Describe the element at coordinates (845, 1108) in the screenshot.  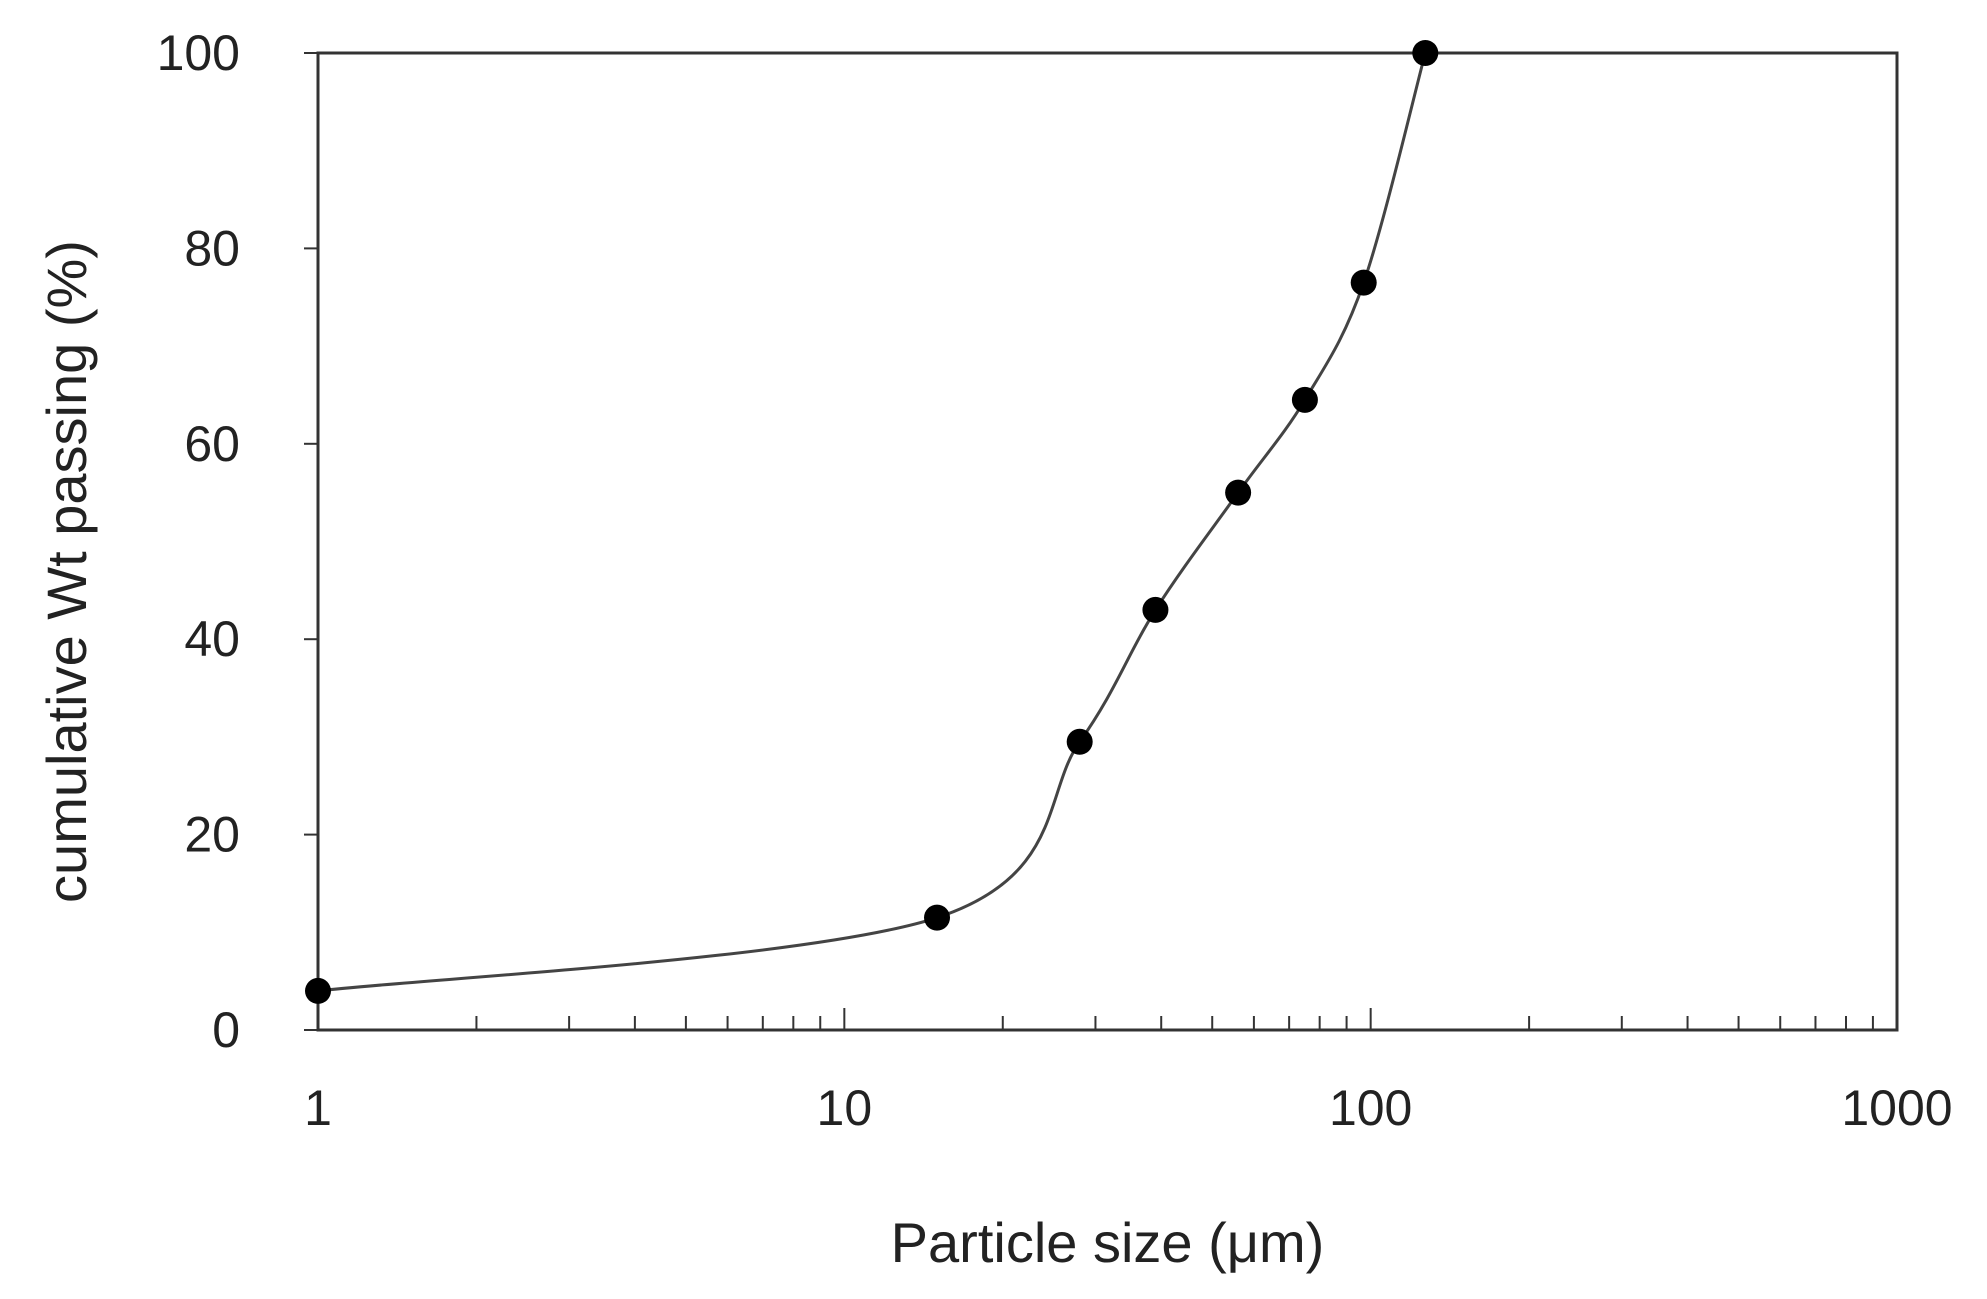
I see `x-tick-label: 10` at that location.